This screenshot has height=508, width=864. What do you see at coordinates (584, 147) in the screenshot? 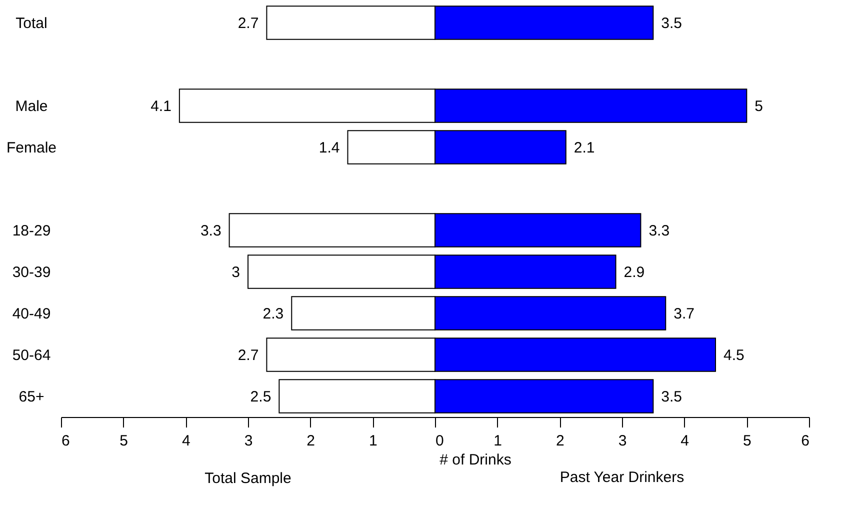
I see `data-label: 2.1` at bounding box center [584, 147].